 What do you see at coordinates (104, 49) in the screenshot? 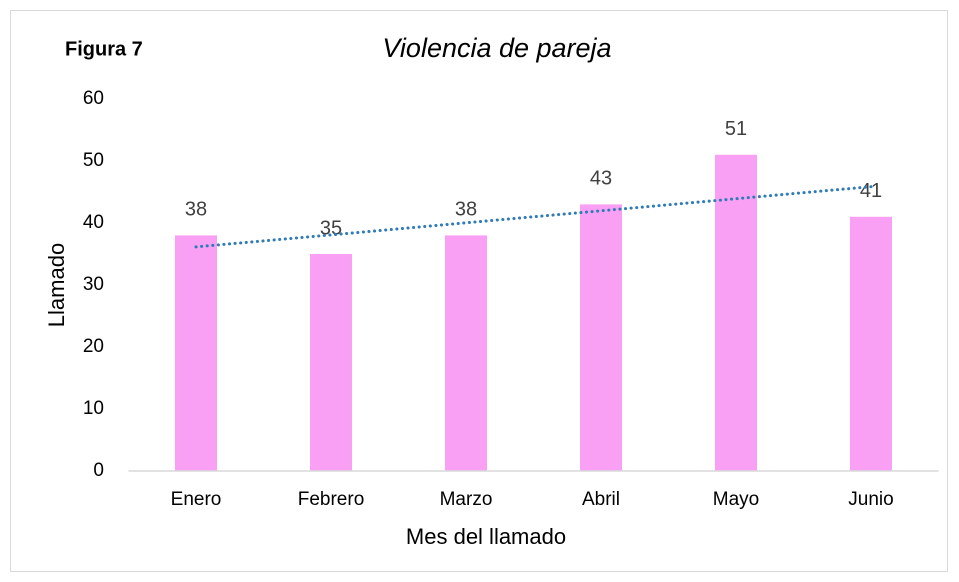
I see `figure-label: Figura 7` at bounding box center [104, 49].